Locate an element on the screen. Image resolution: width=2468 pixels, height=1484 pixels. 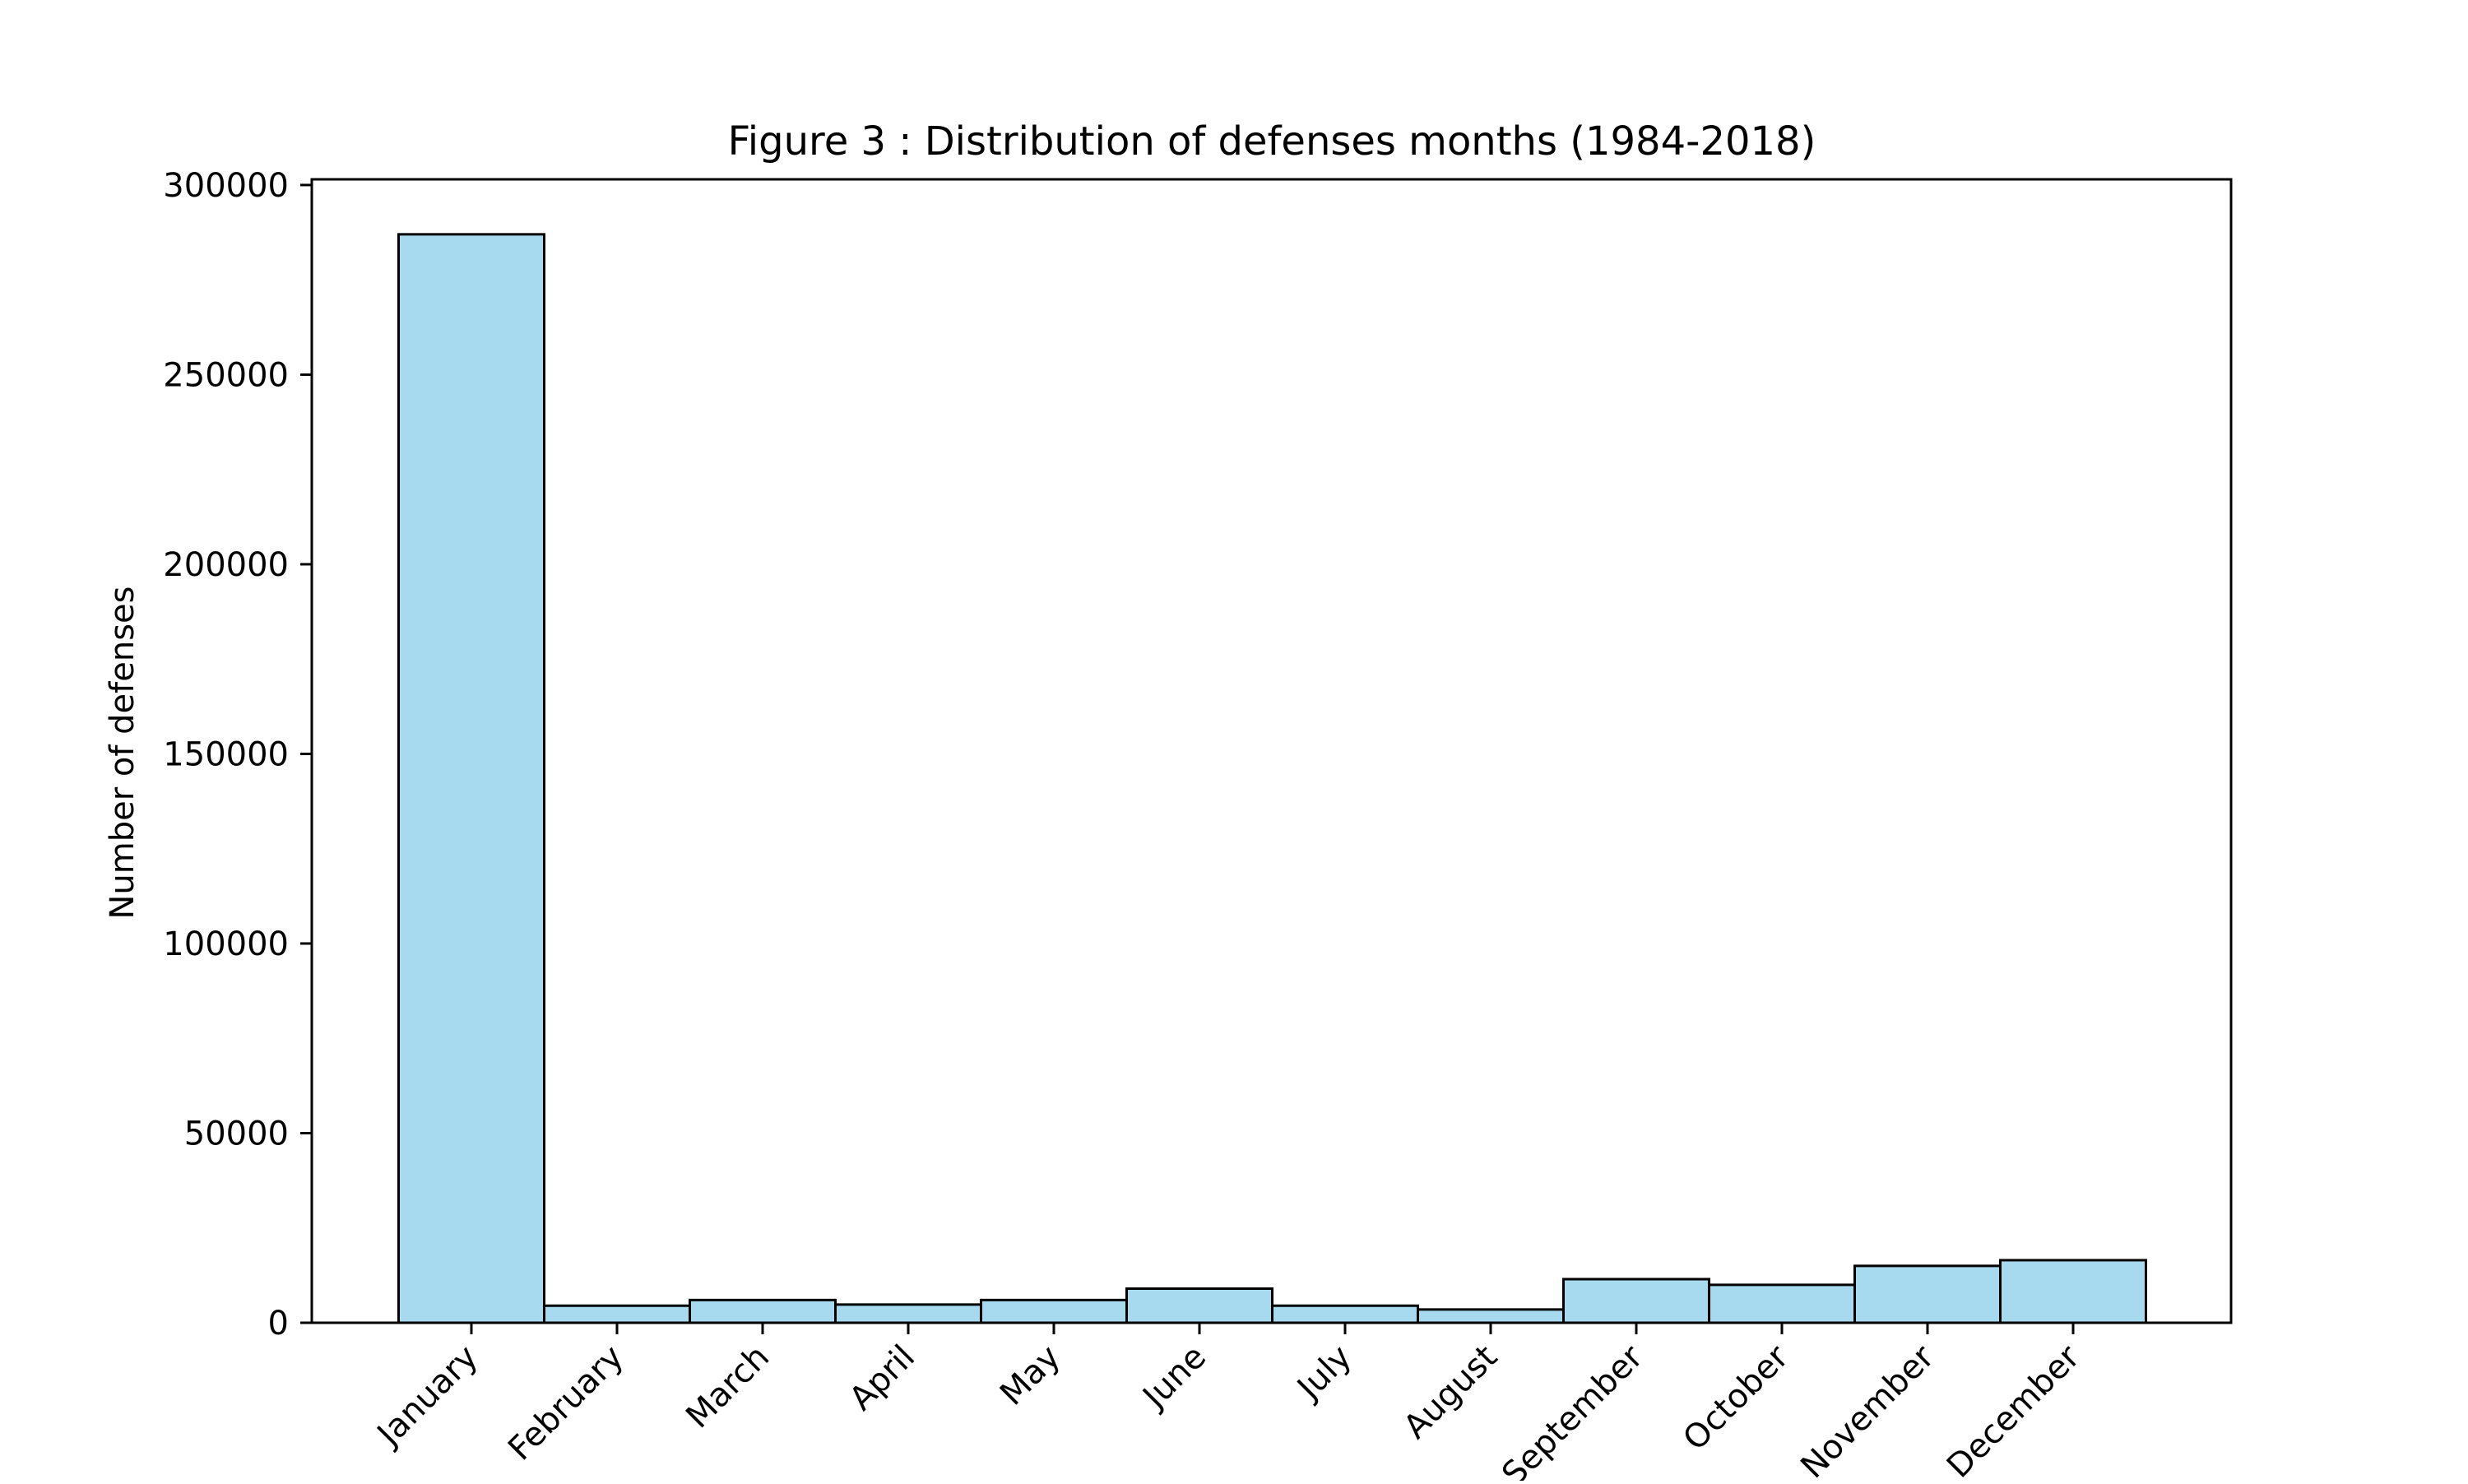
bar-october is located at coordinates (1782, 1303).